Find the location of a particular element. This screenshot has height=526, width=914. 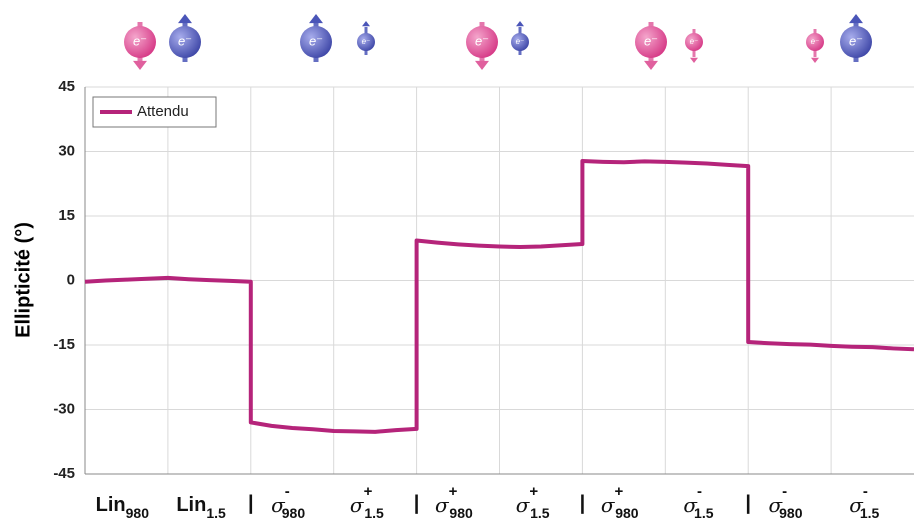

y-tick-label: -15 is located at coordinates (64, 344).